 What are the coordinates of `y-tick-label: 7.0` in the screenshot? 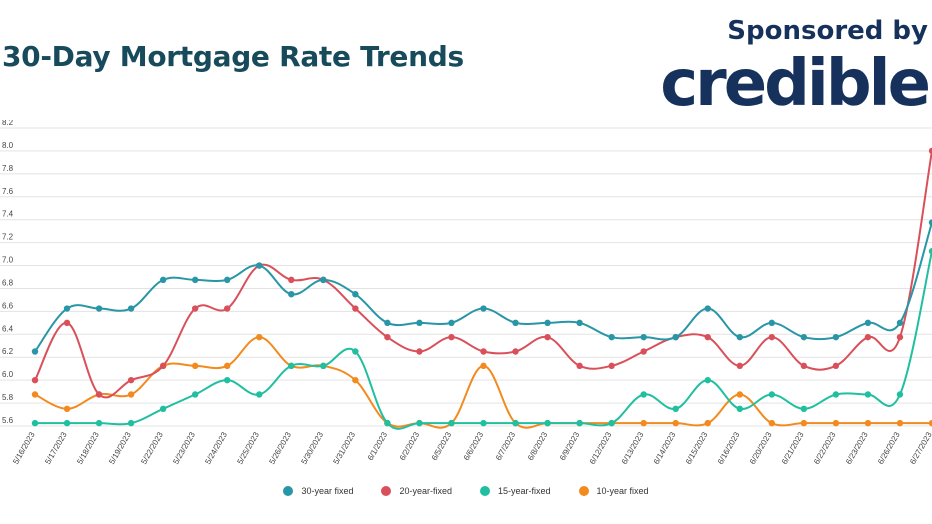 It's located at (8, 260).